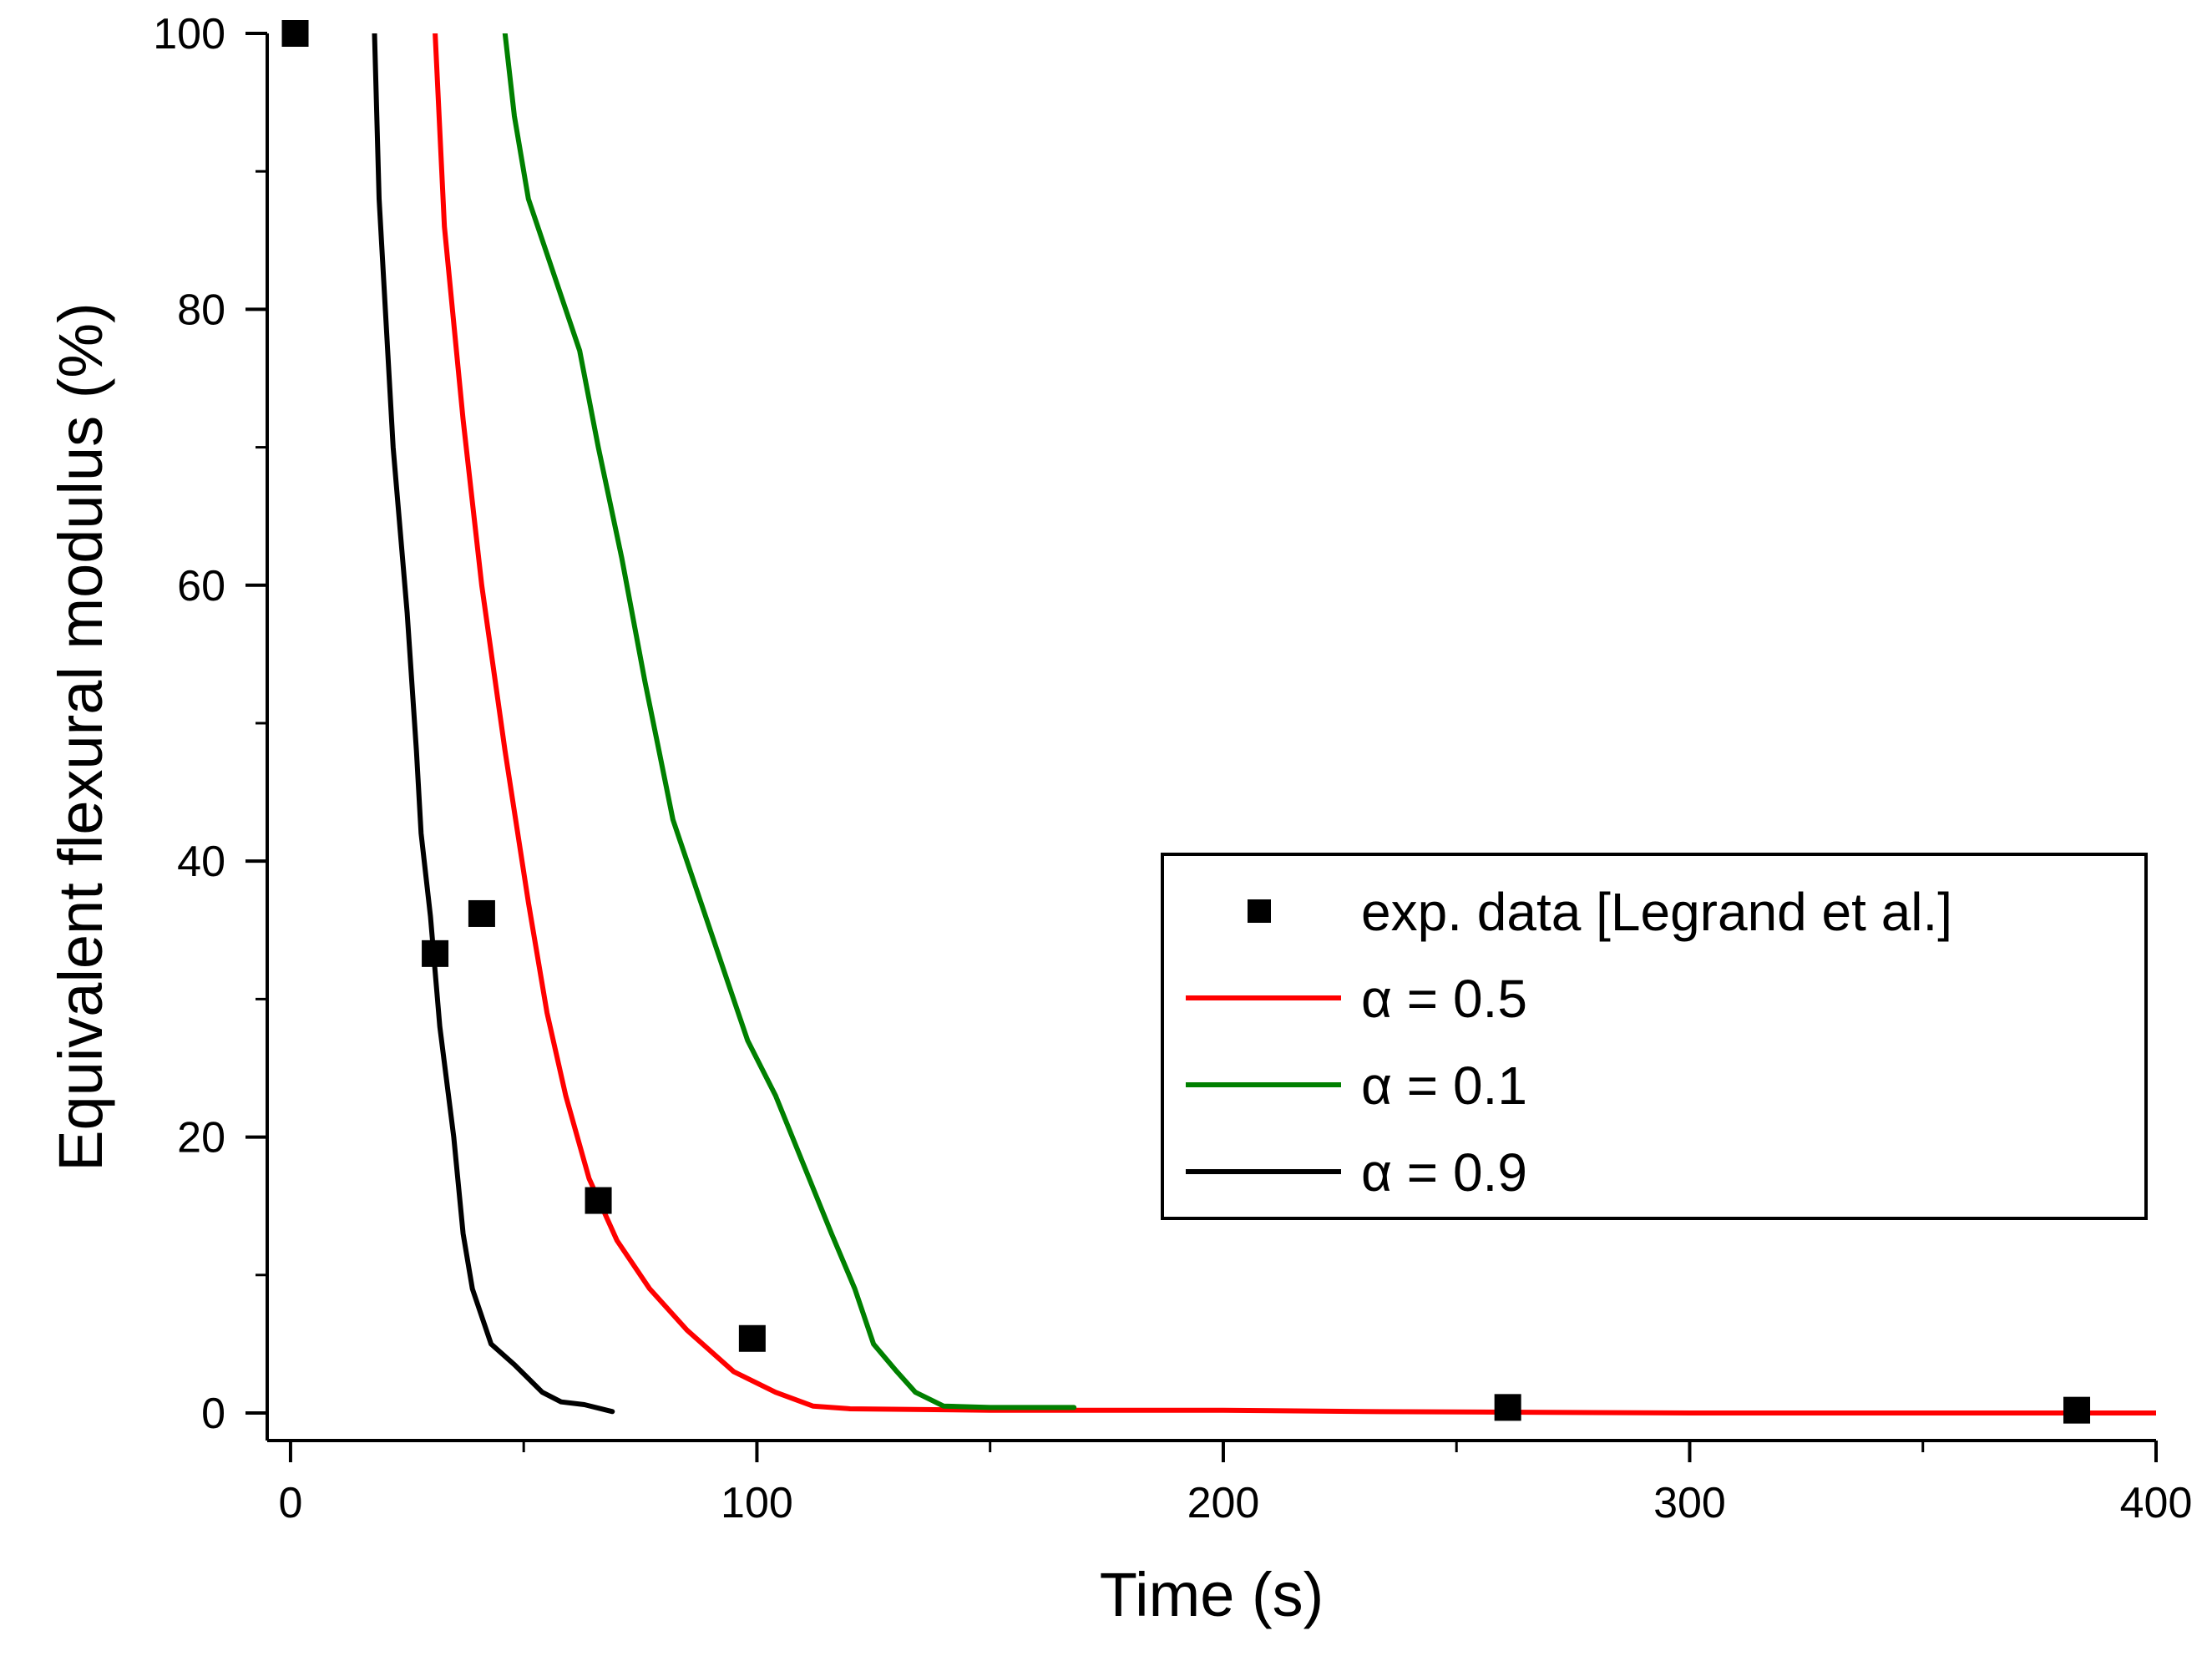 This screenshot has height=1656, width=2212. What do you see at coordinates (1444, 1173) in the screenshot?
I see `legend-label: α = 0.9` at bounding box center [1444, 1173].